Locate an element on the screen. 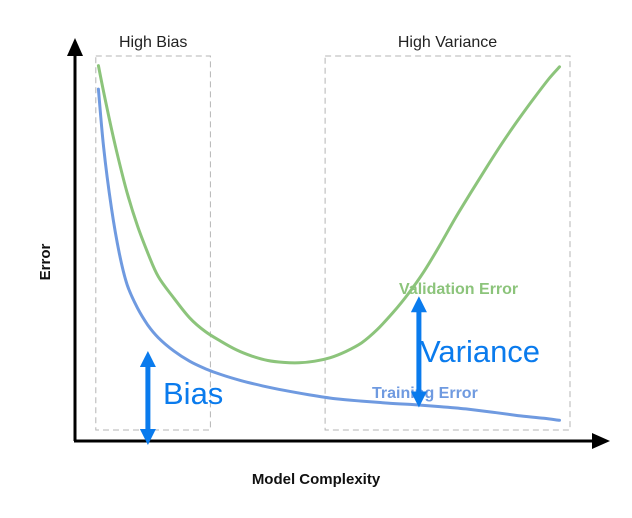  y-axis-arrowhead is located at coordinates (75, 47).